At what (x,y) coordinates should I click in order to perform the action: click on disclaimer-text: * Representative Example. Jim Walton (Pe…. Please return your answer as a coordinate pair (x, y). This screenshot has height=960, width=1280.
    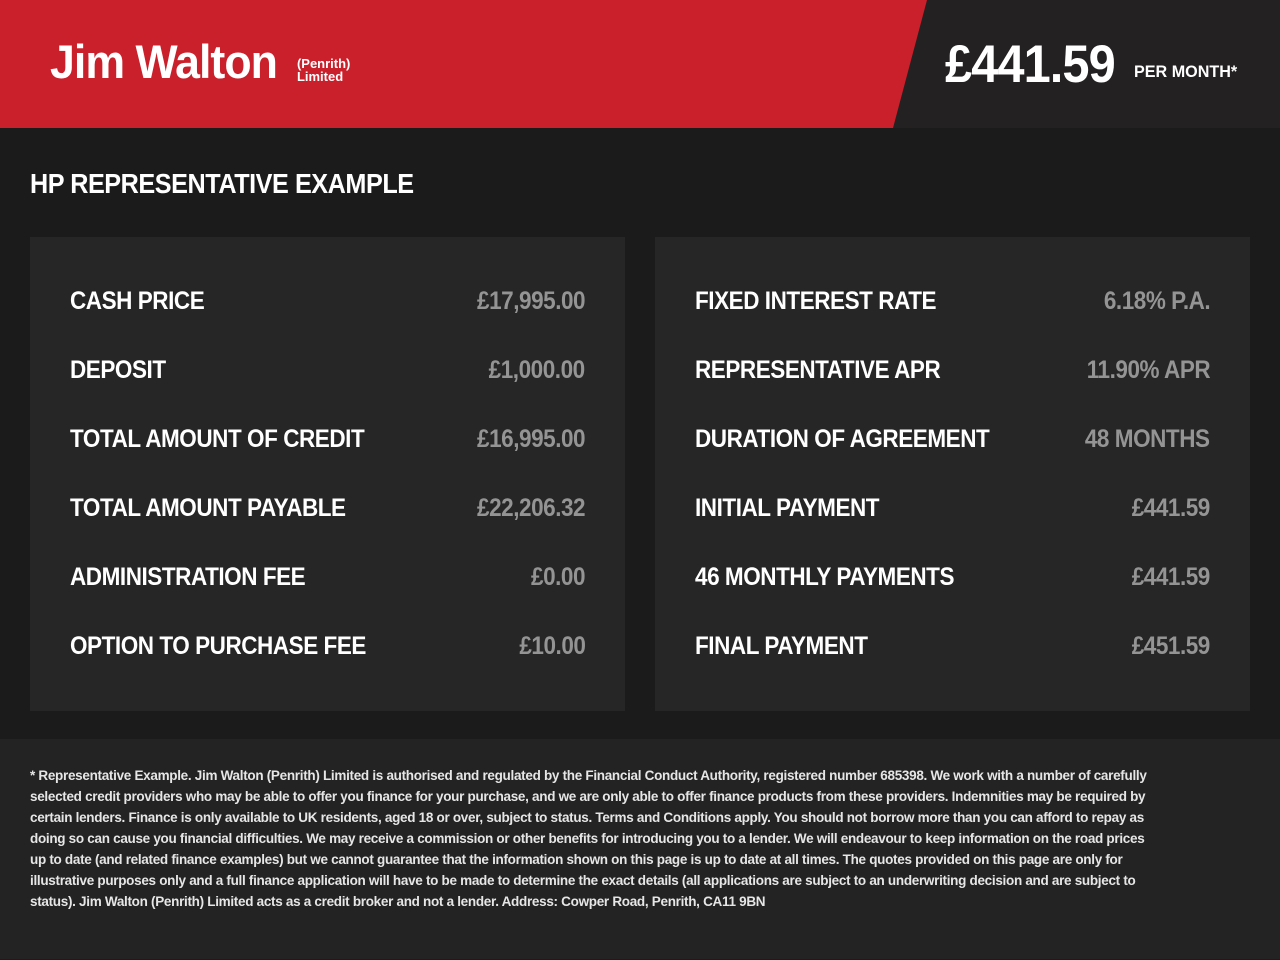
    Looking at the image, I should click on (588, 838).